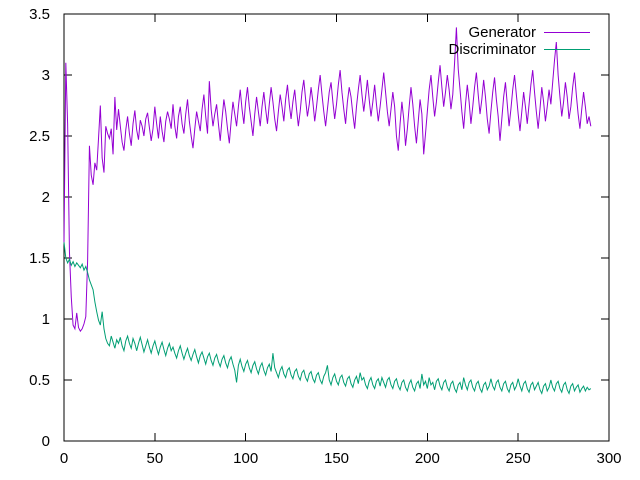 The height and width of the screenshot is (480, 640). What do you see at coordinates (46, 75) in the screenshot?
I see `y-tick-label: 3` at bounding box center [46, 75].